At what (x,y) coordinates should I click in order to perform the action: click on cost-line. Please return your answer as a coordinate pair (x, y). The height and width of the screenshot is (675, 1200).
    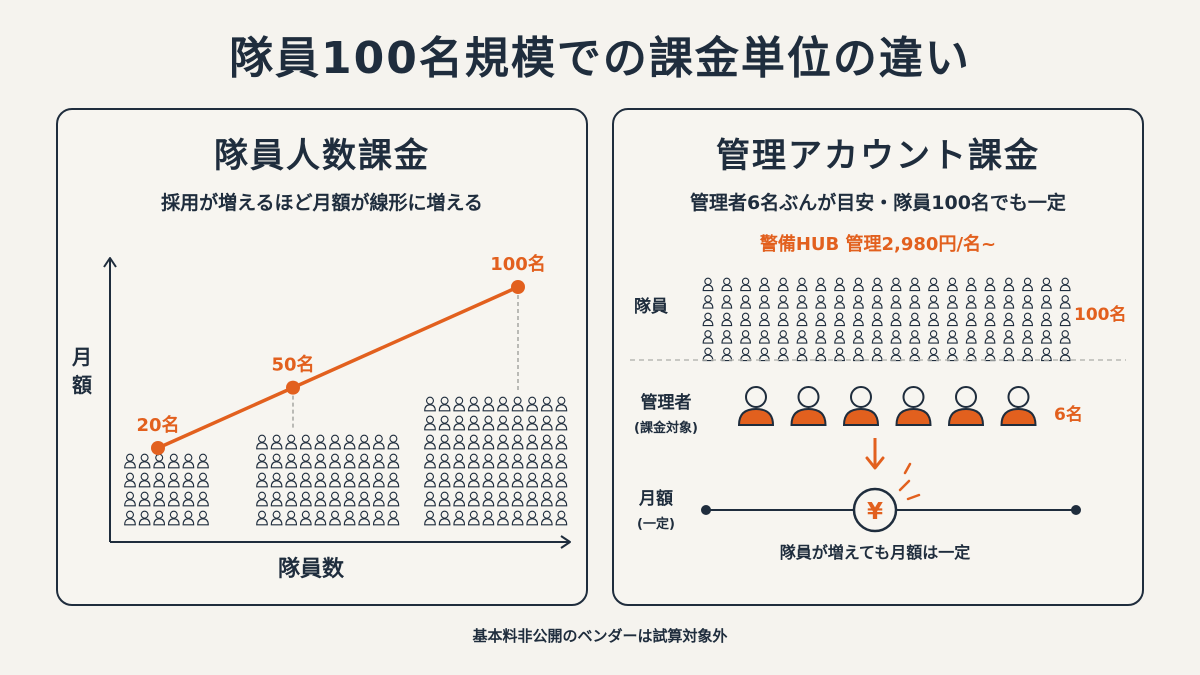
    Looking at the image, I should click on (338, 367).